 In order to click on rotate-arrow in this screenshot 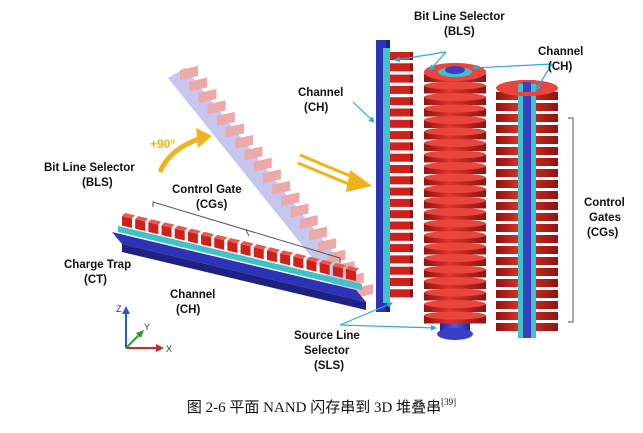, I will do `click(184, 151)`.